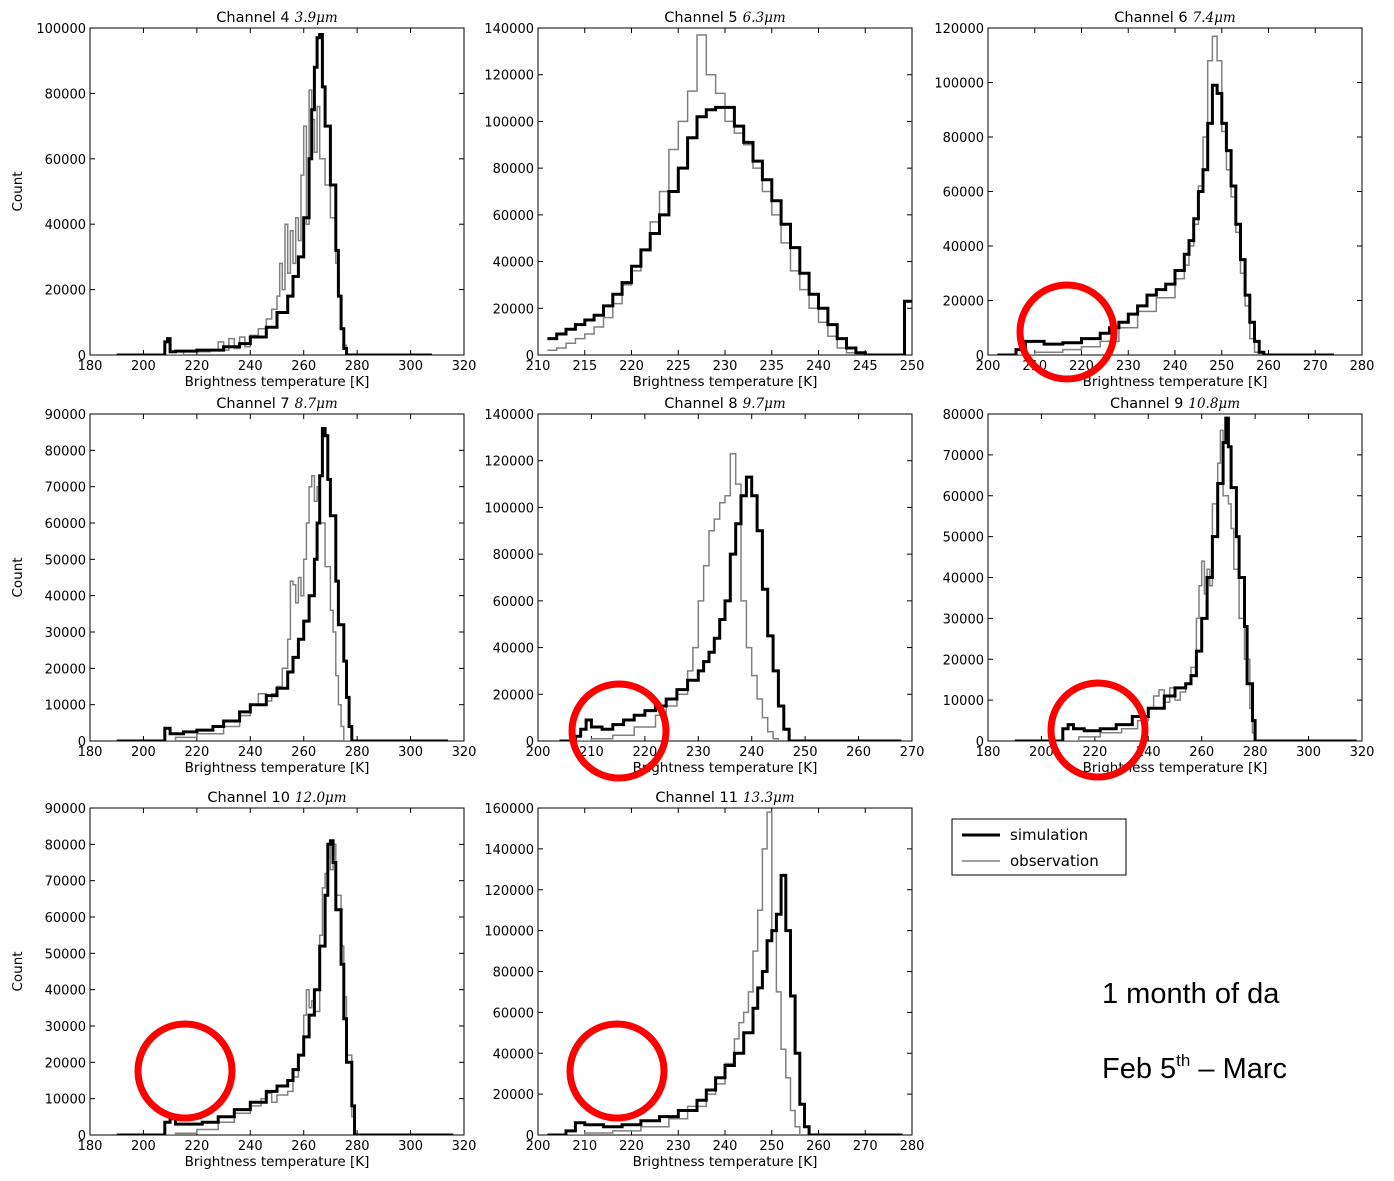 The height and width of the screenshot is (1181, 1394). What do you see at coordinates (1174, 18) in the screenshot?
I see `panel-title: Channel 6 7.4μm` at bounding box center [1174, 18].